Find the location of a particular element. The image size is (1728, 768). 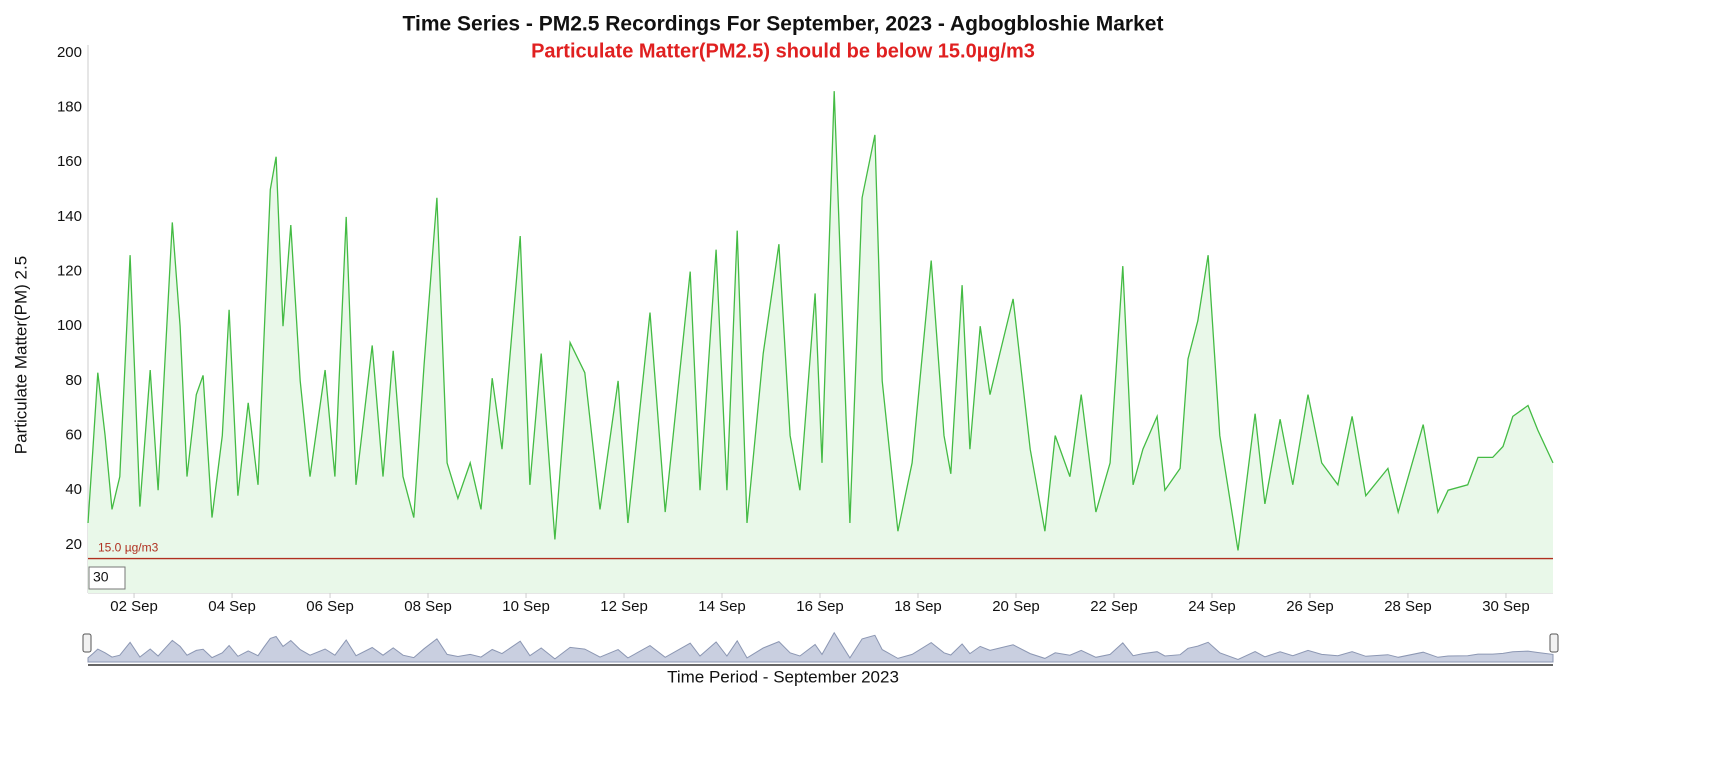

navigator-area is located at coordinates (820, 647).